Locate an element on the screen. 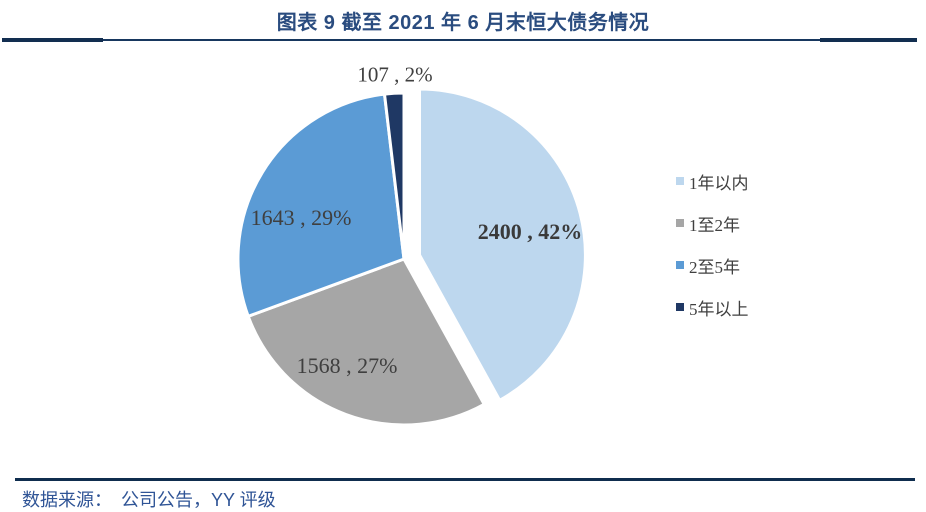 The image size is (926, 512). legend-swatch-over-5-years is located at coordinates (680, 307).